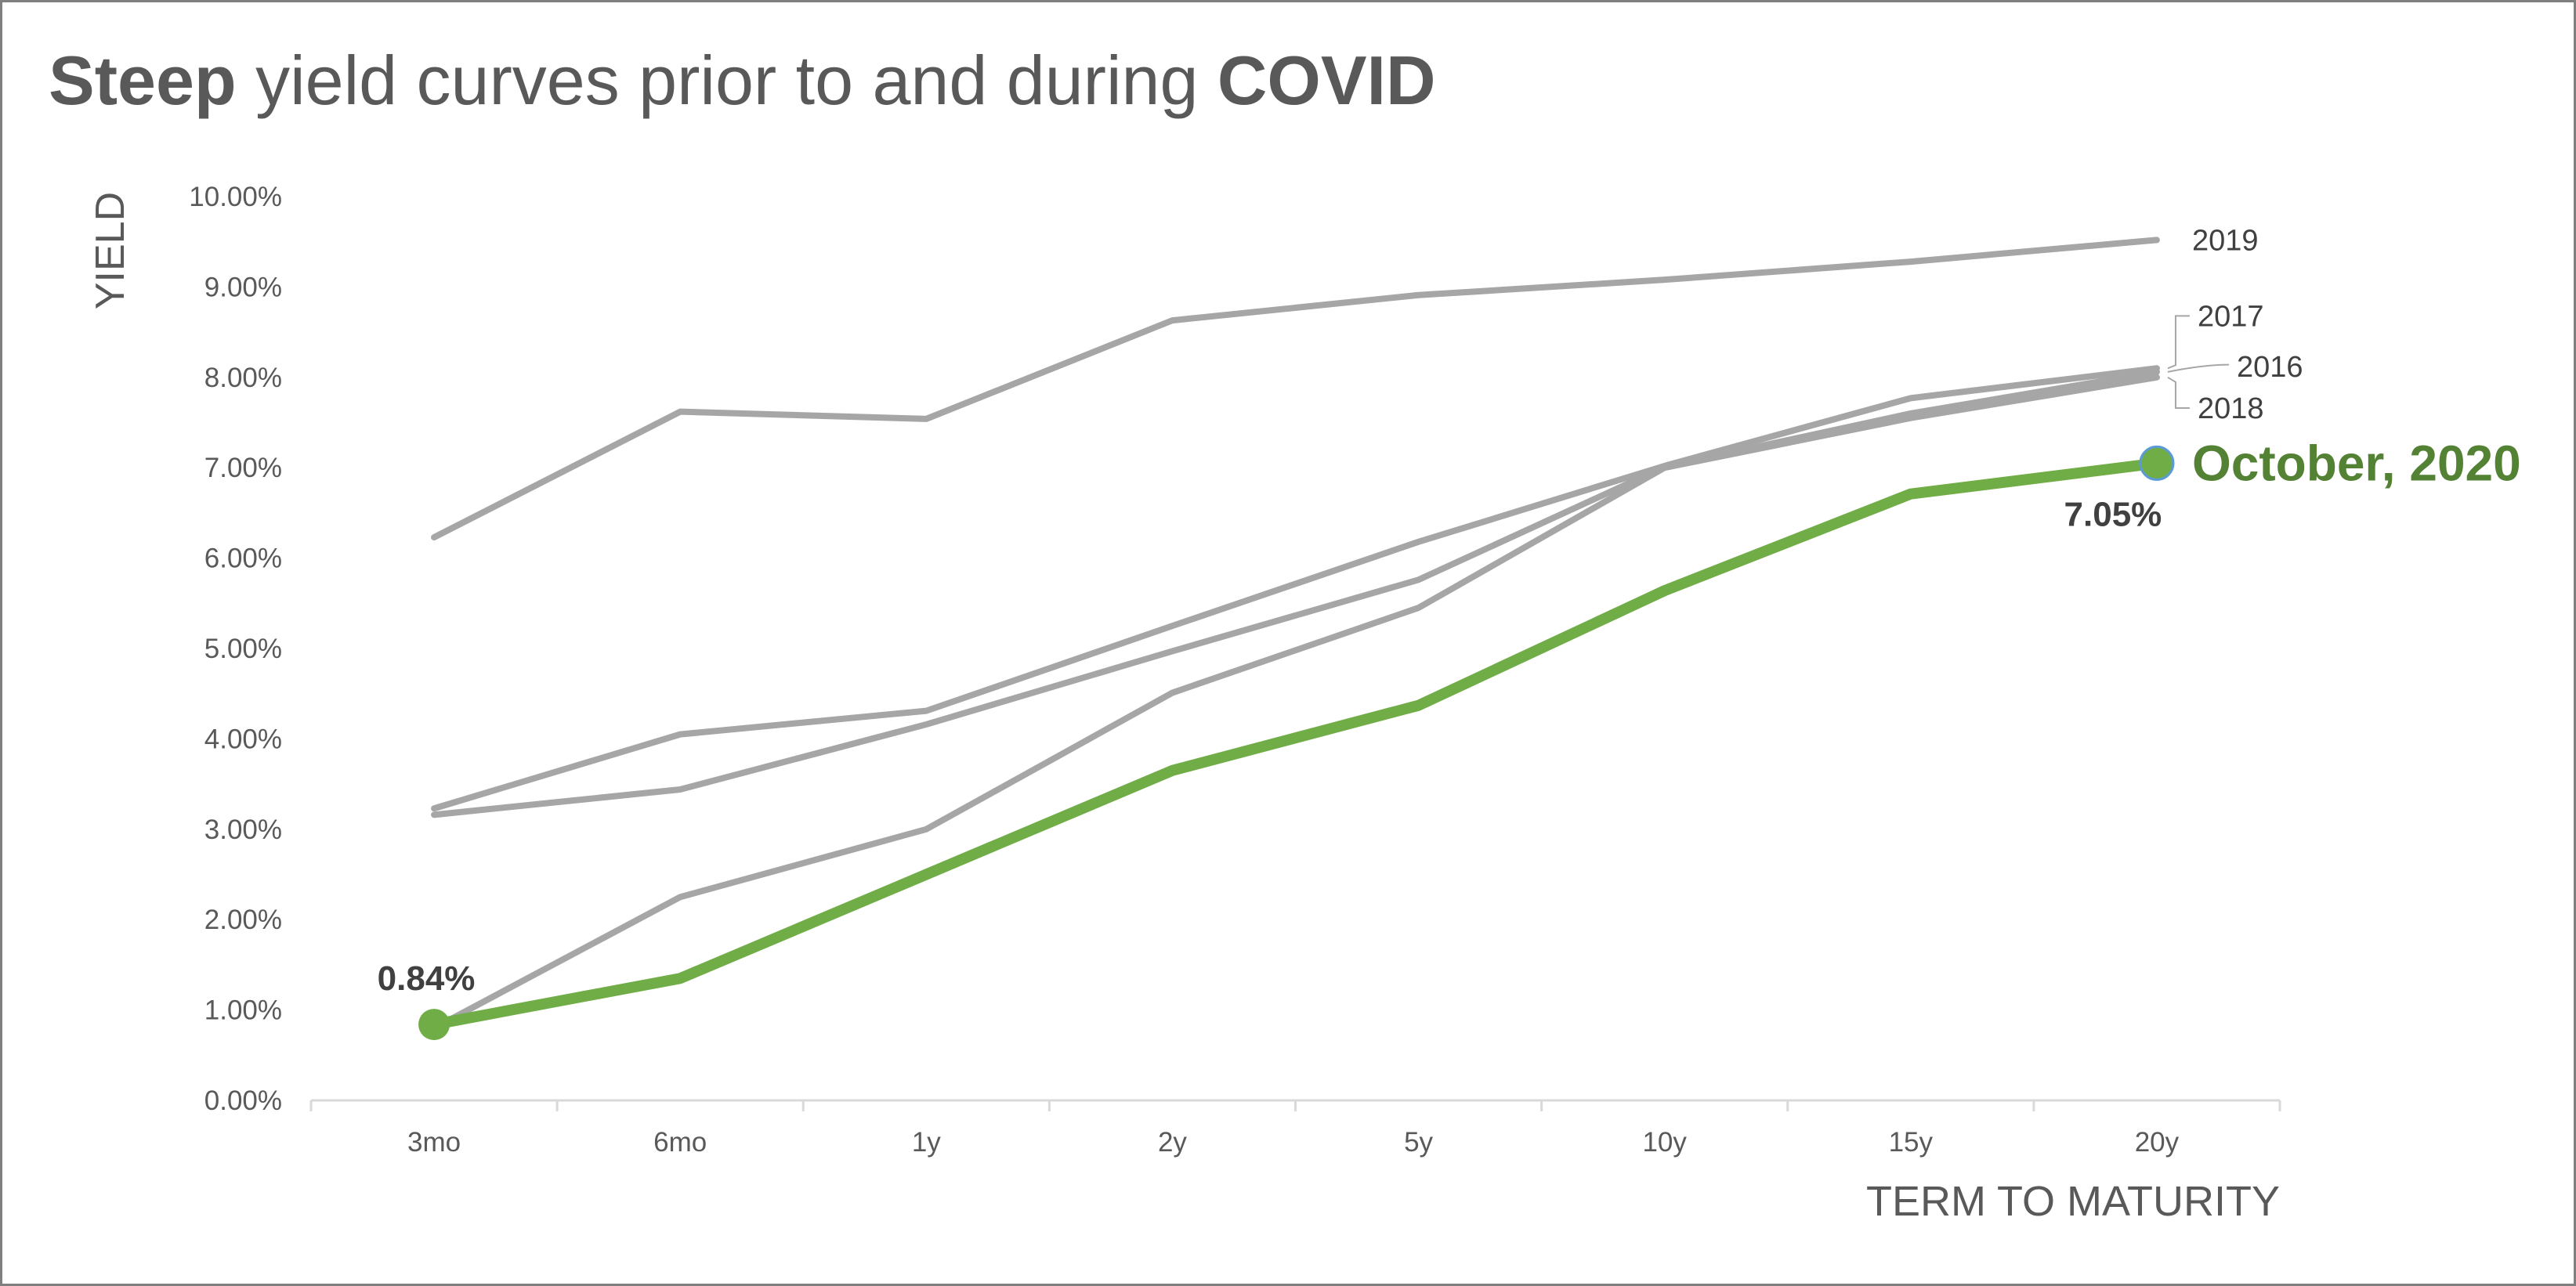 Image resolution: width=2576 pixels, height=1286 pixels. What do you see at coordinates (243, 1010) in the screenshot?
I see `y-tick-label: 1.00%` at bounding box center [243, 1010].